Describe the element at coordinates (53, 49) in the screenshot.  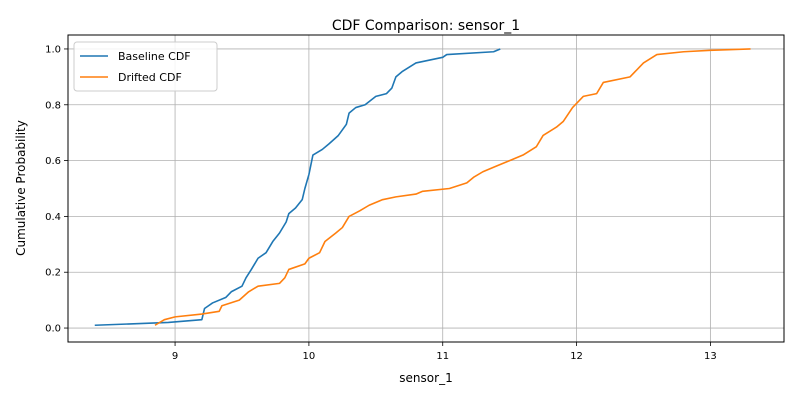
I see `y-tick-label: 1.0` at that location.